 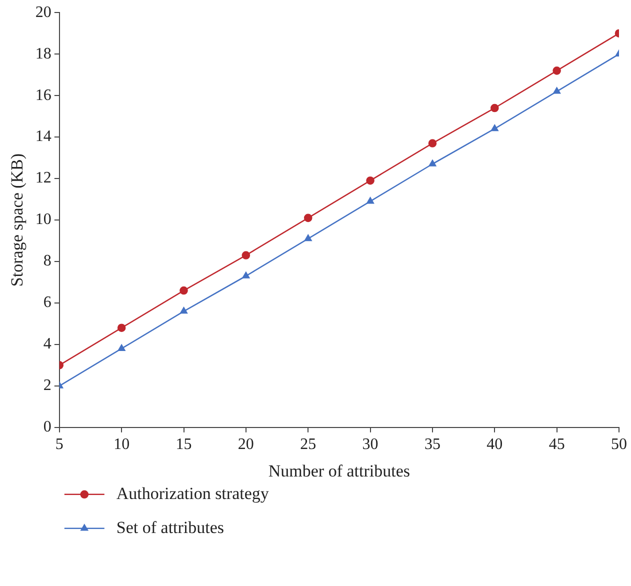 I want to click on y-tick-label: 4, so click(x=47, y=344).